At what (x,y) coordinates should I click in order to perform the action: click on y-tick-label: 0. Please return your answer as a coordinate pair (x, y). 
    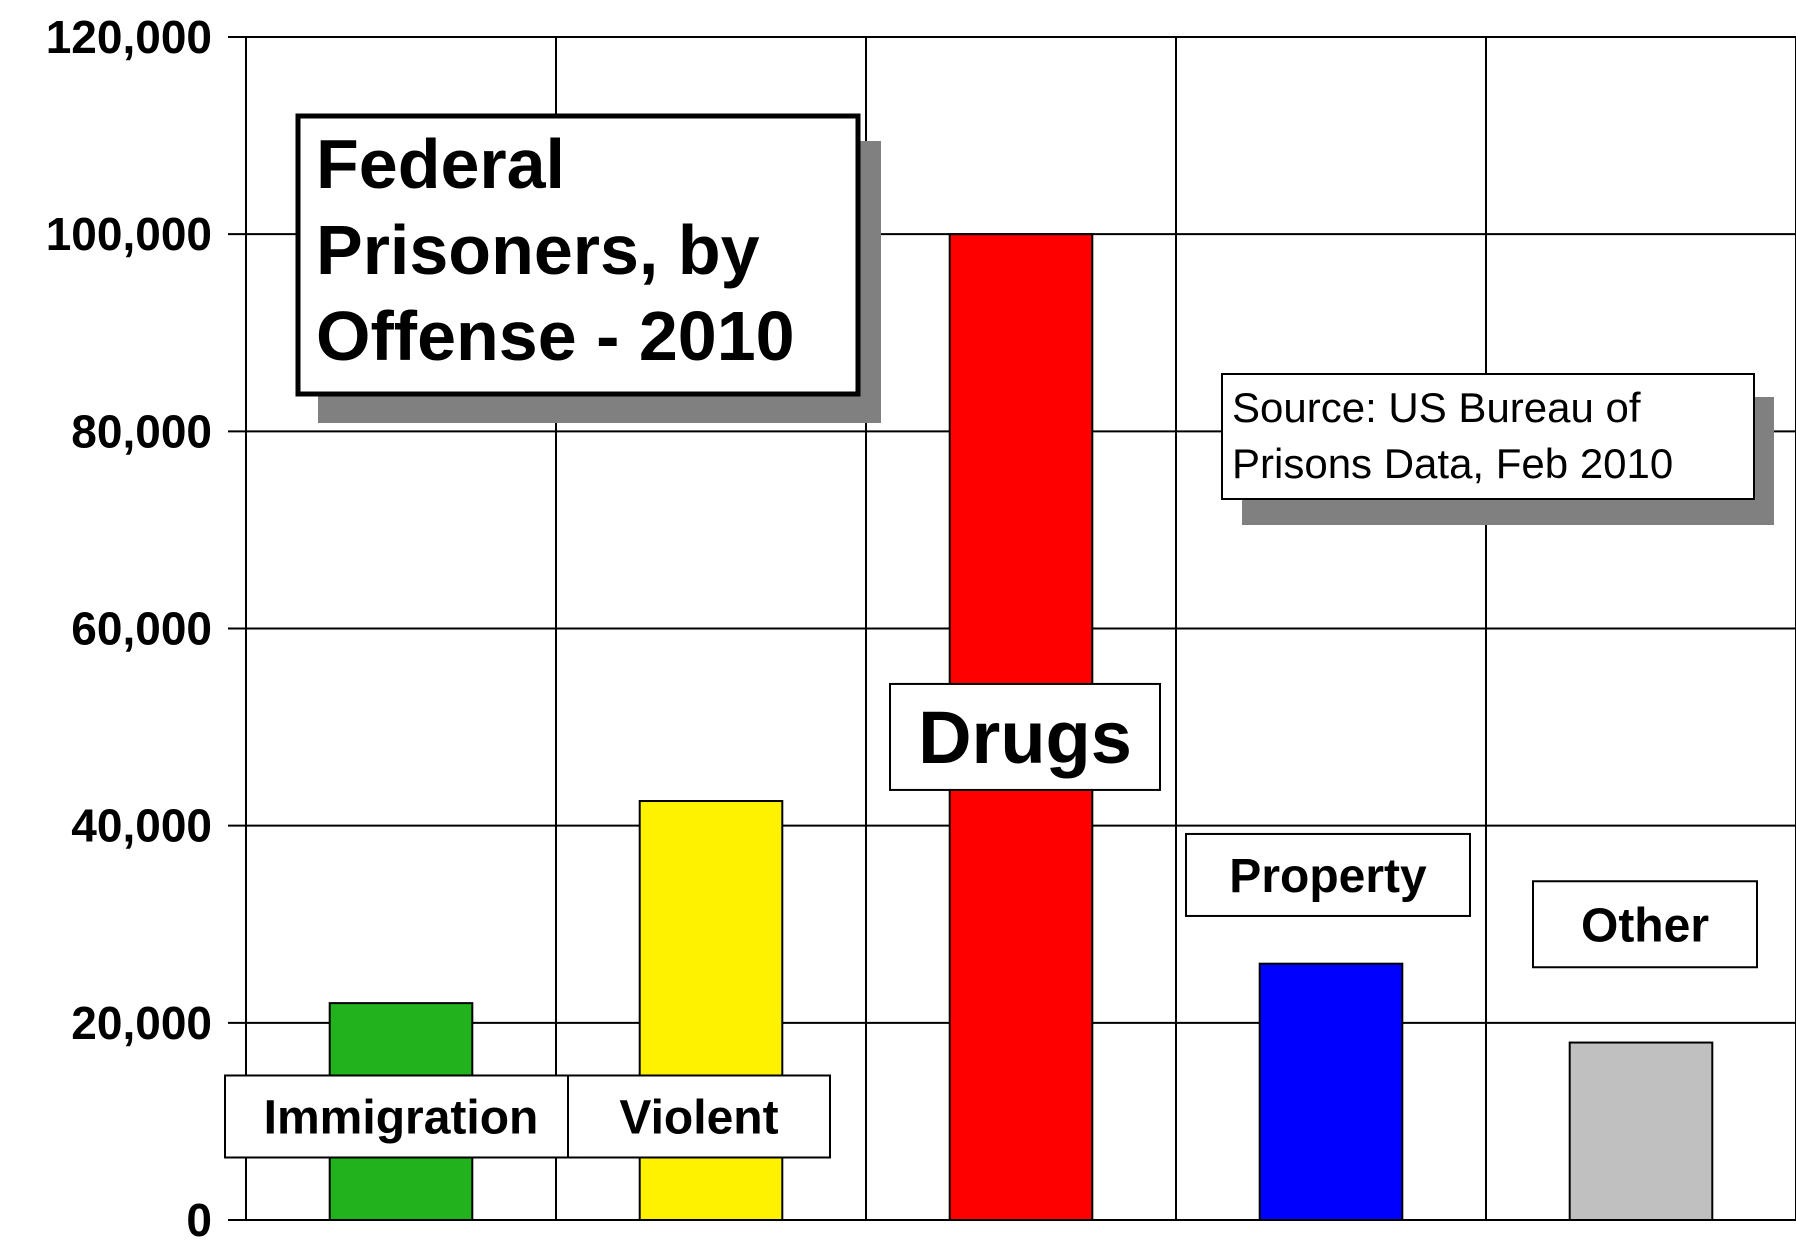
    Looking at the image, I should click on (199, 1218).